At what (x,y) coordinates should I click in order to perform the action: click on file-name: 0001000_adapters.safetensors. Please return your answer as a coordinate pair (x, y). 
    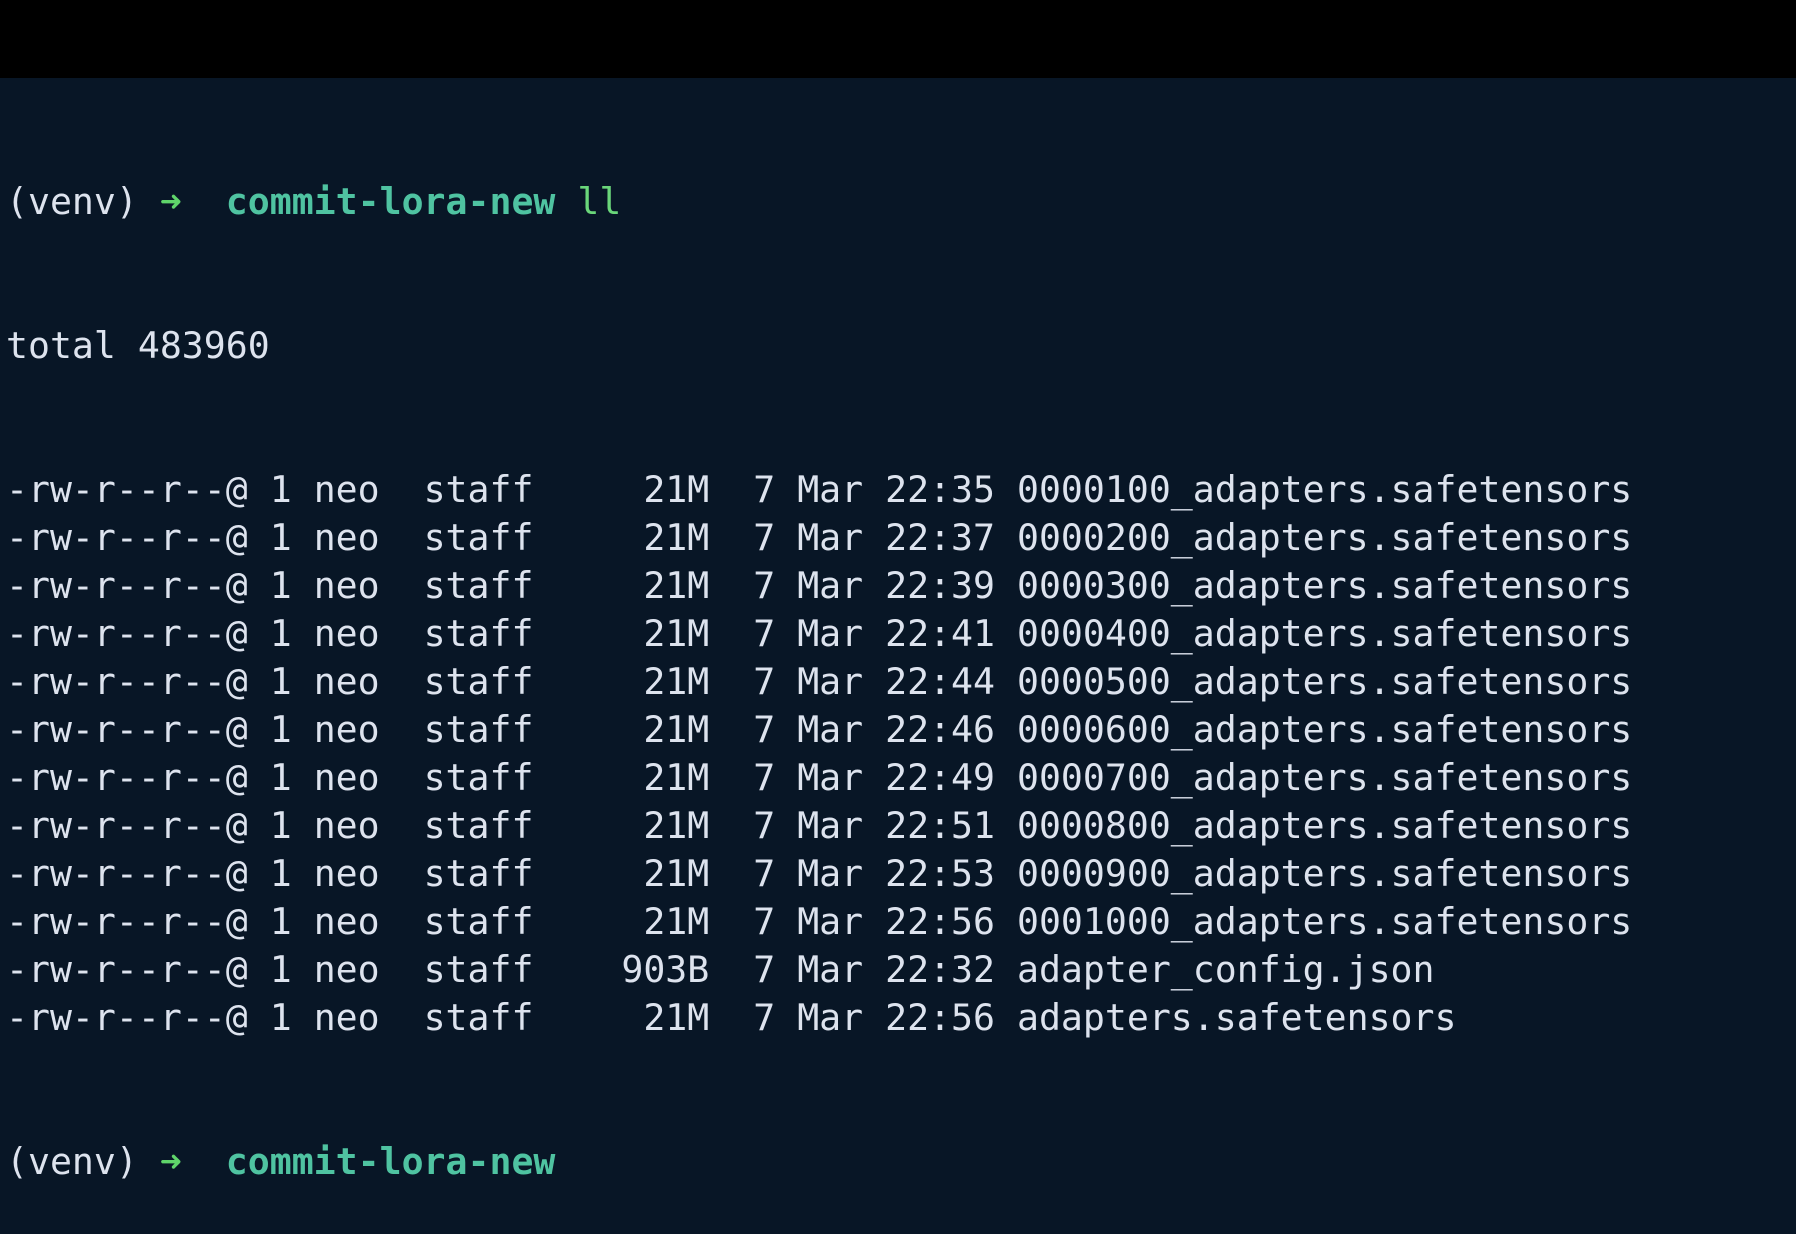
    Looking at the image, I should click on (1324, 921).